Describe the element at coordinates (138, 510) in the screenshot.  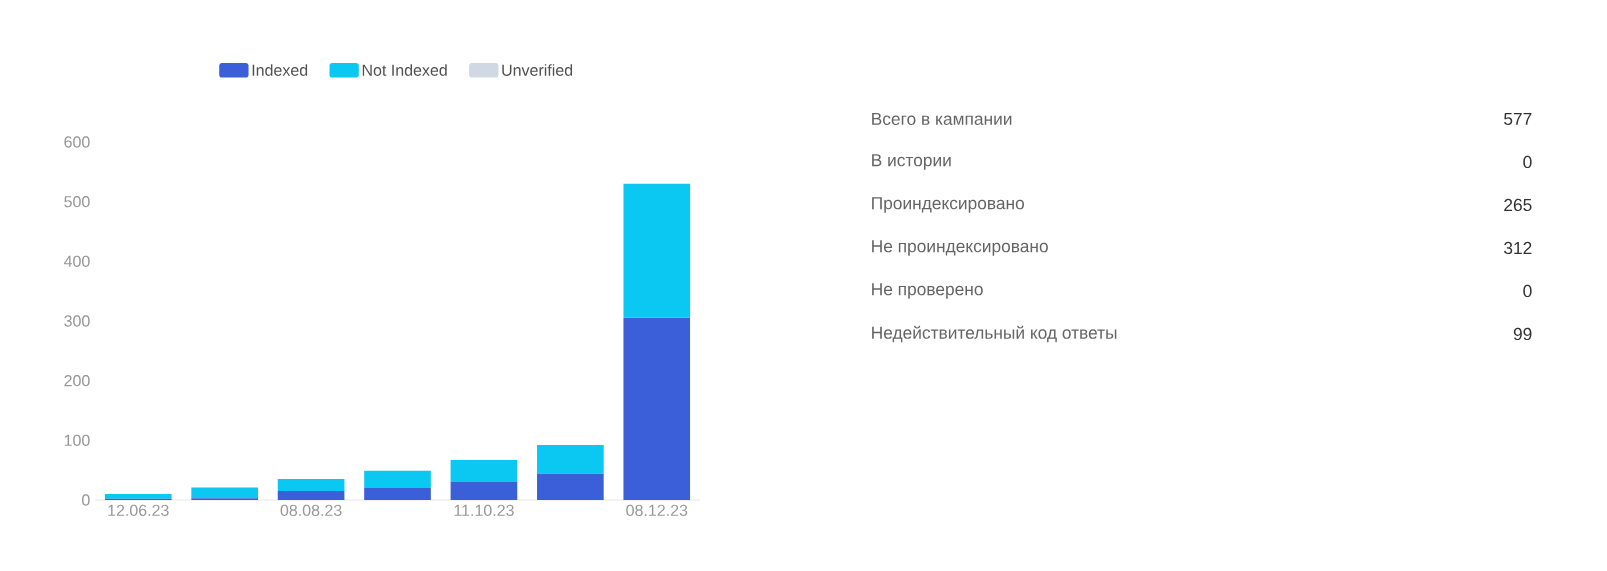
I see `x-tick-label: 12.06.23` at that location.